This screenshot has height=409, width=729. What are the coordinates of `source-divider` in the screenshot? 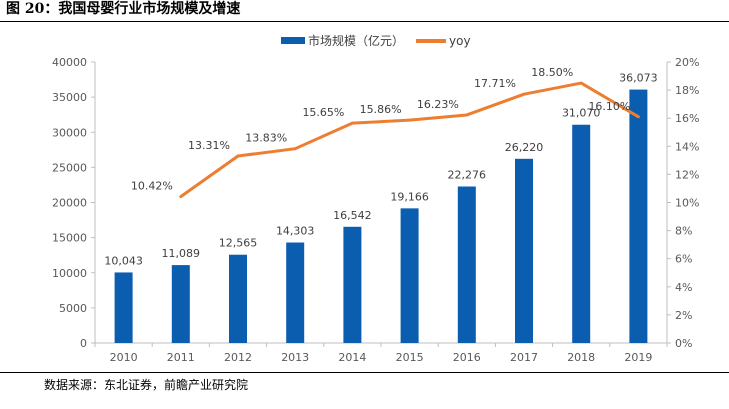 It's located at (364, 372).